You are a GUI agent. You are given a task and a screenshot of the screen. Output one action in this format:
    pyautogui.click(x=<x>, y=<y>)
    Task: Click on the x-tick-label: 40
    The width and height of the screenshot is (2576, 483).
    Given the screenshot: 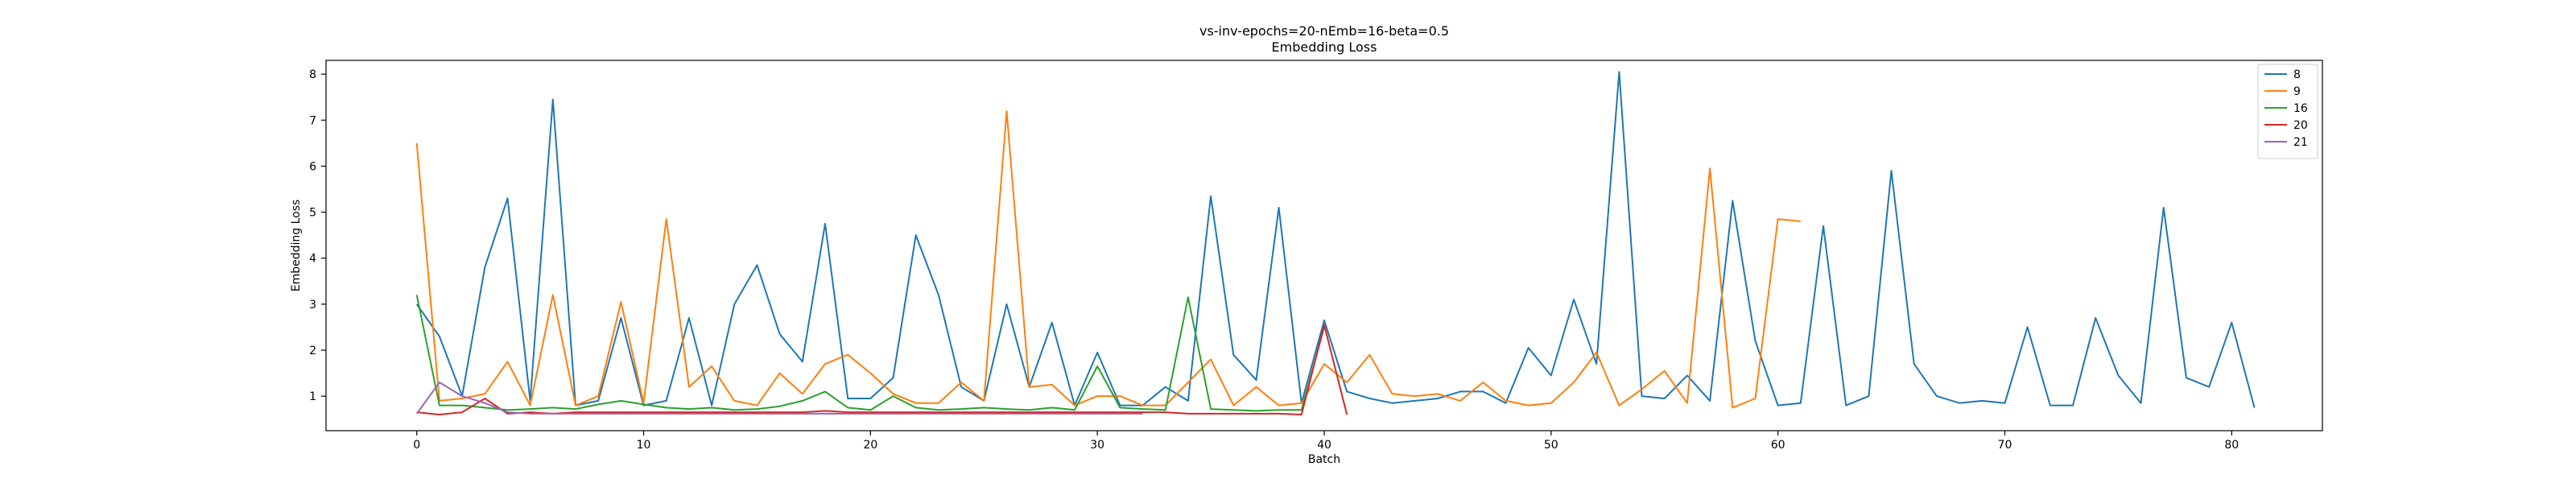 What is the action you would take?
    pyautogui.click(x=1324, y=445)
    